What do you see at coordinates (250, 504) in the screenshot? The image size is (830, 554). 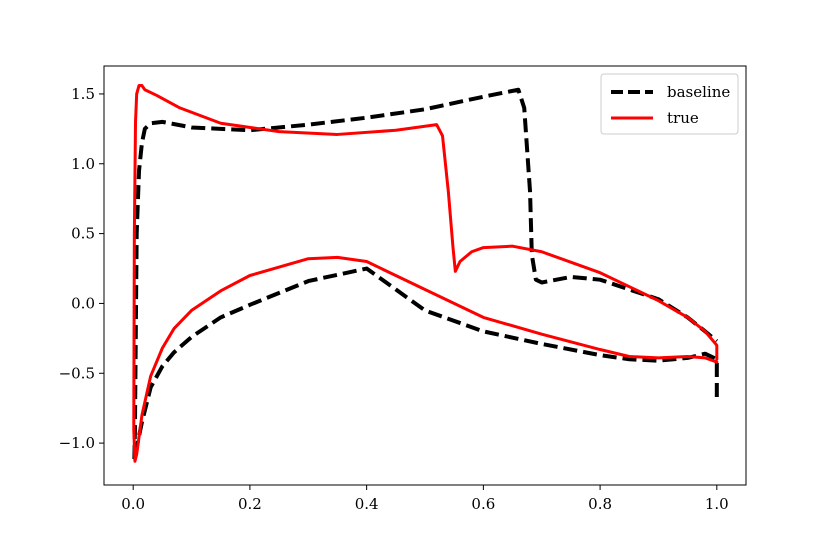 I see `x-tick-label: 0.2` at bounding box center [250, 504].